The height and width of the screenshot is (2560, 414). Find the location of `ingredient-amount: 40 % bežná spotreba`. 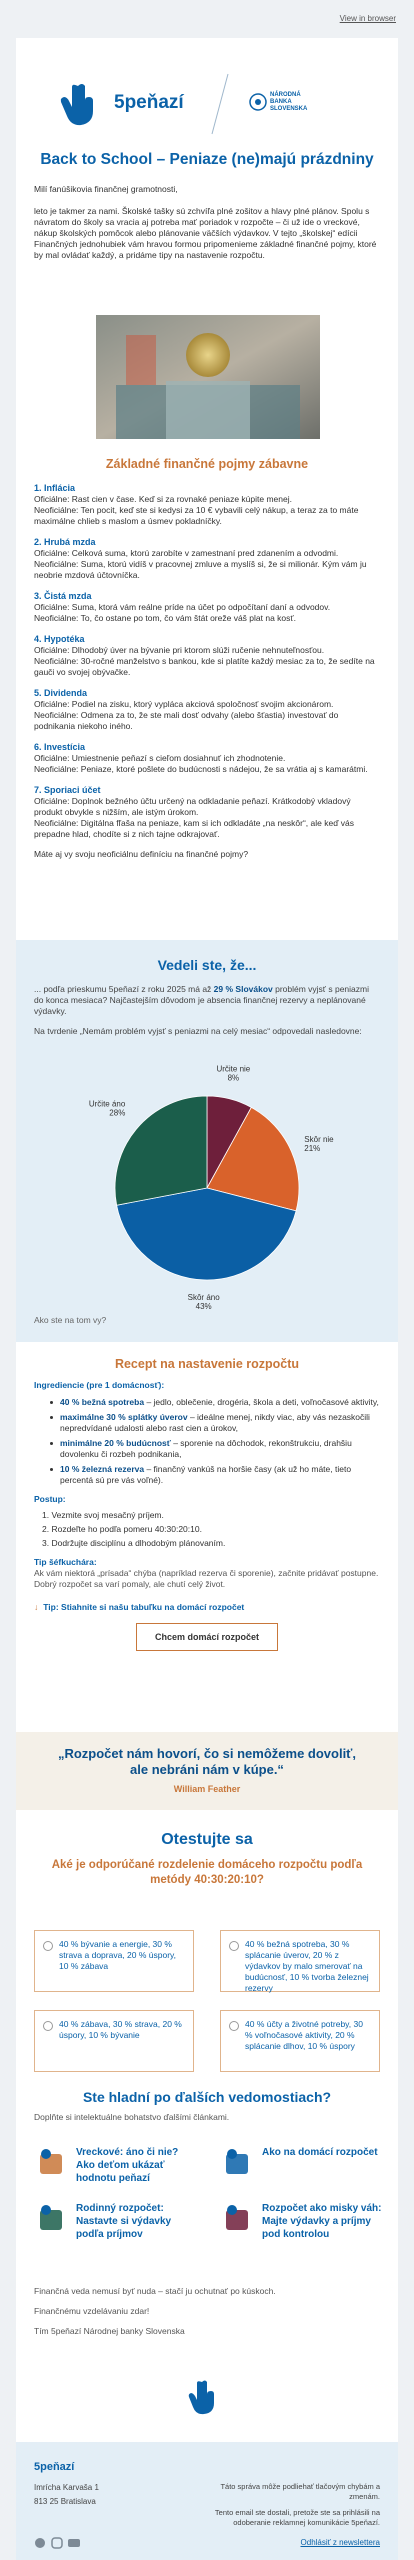

ingredient-amount: 40 % bežná spotreba is located at coordinates (102, 1402).